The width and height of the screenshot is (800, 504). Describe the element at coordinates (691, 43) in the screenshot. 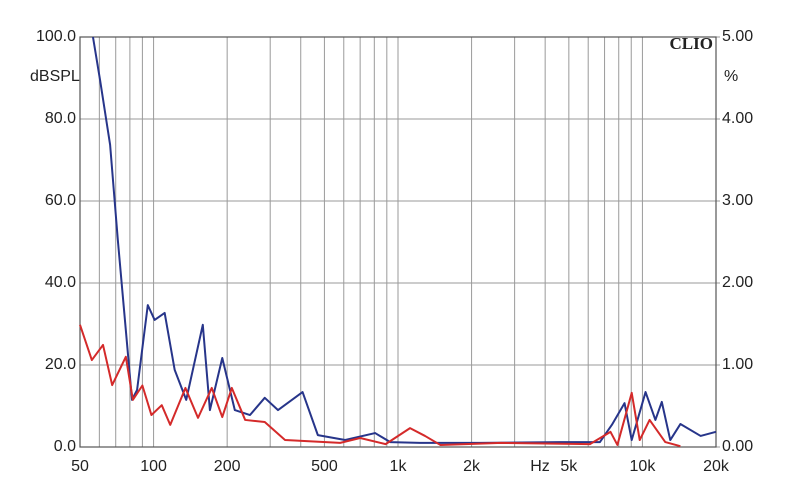

I see `brand: CLIO` at that location.